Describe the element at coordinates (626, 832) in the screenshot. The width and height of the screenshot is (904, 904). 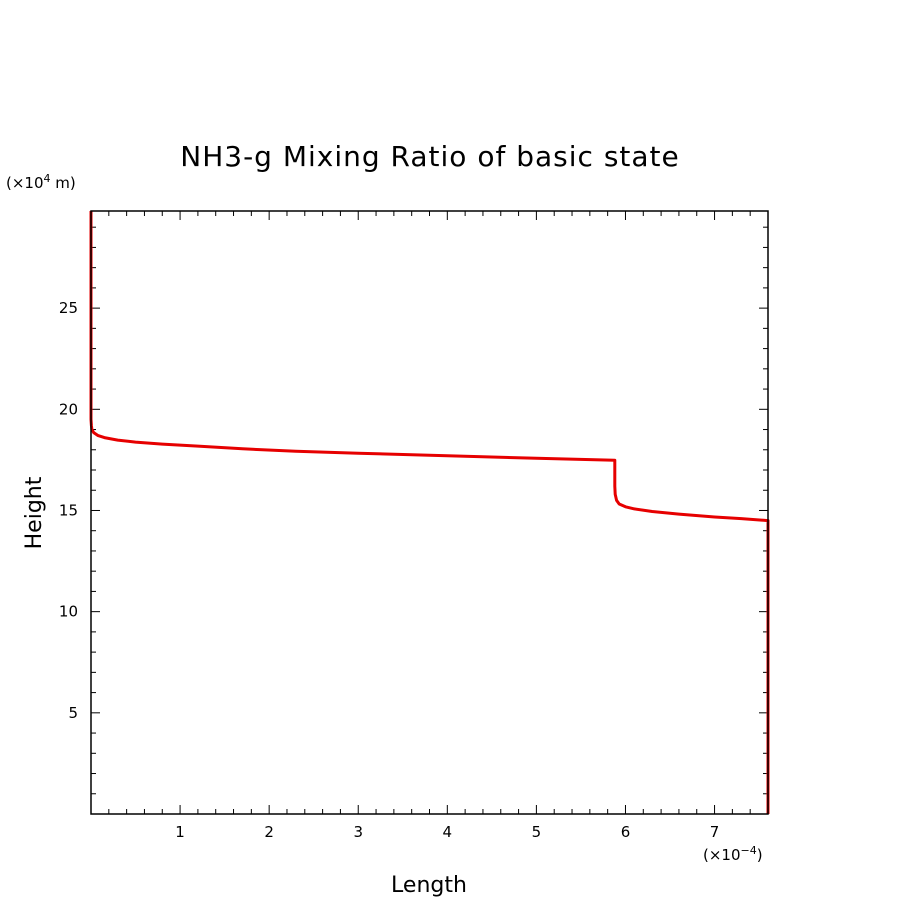
I see `x-tick-label: 6` at that location.